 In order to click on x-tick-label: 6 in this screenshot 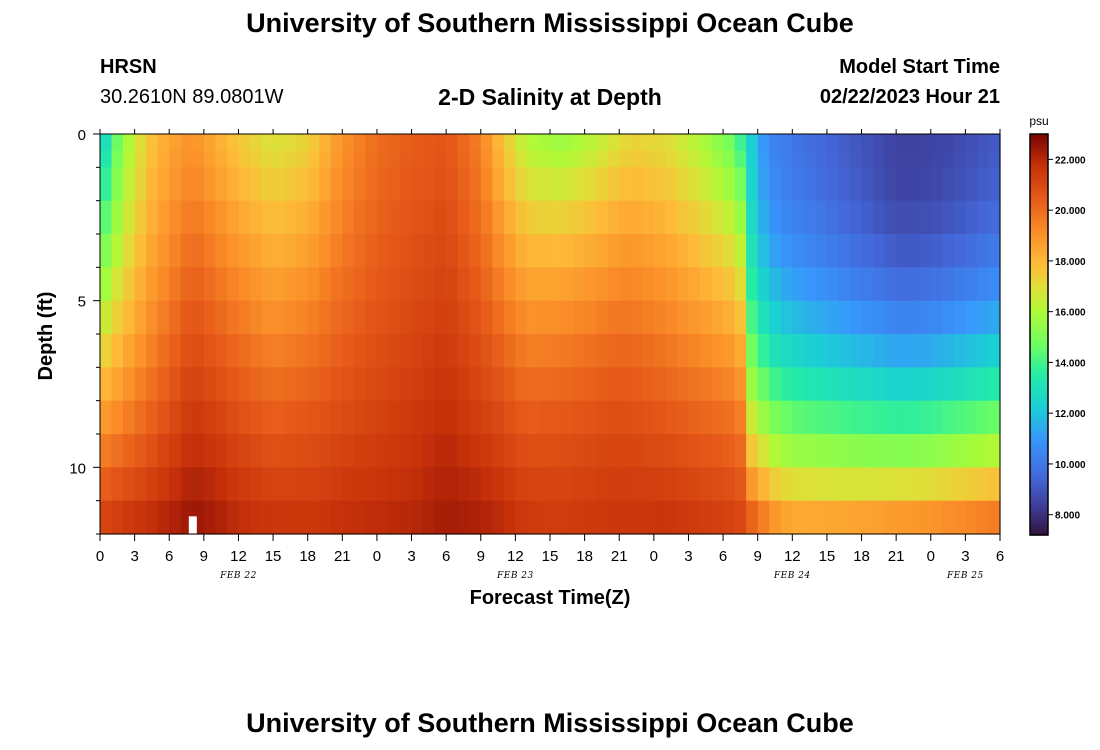, I will do `click(446, 556)`.